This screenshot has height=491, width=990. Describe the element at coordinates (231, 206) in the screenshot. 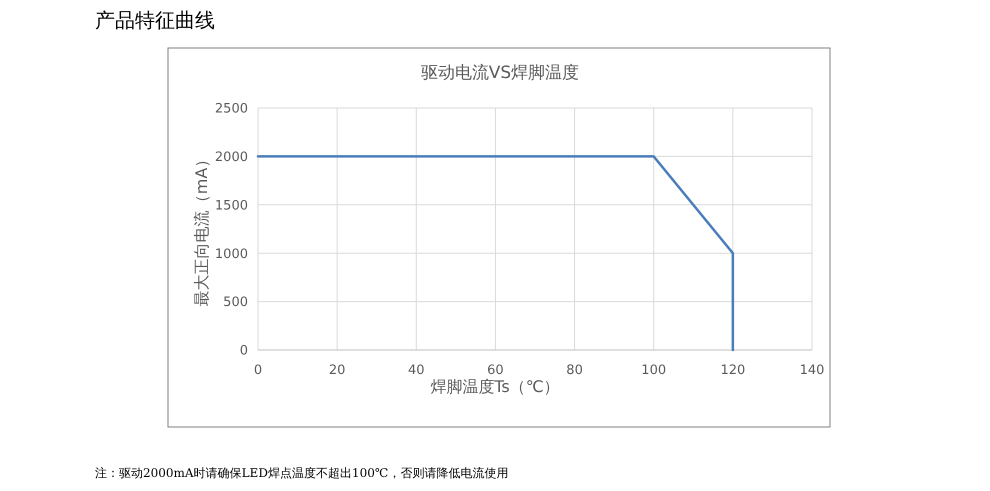

I see `y-tick-label: 1500` at that location.